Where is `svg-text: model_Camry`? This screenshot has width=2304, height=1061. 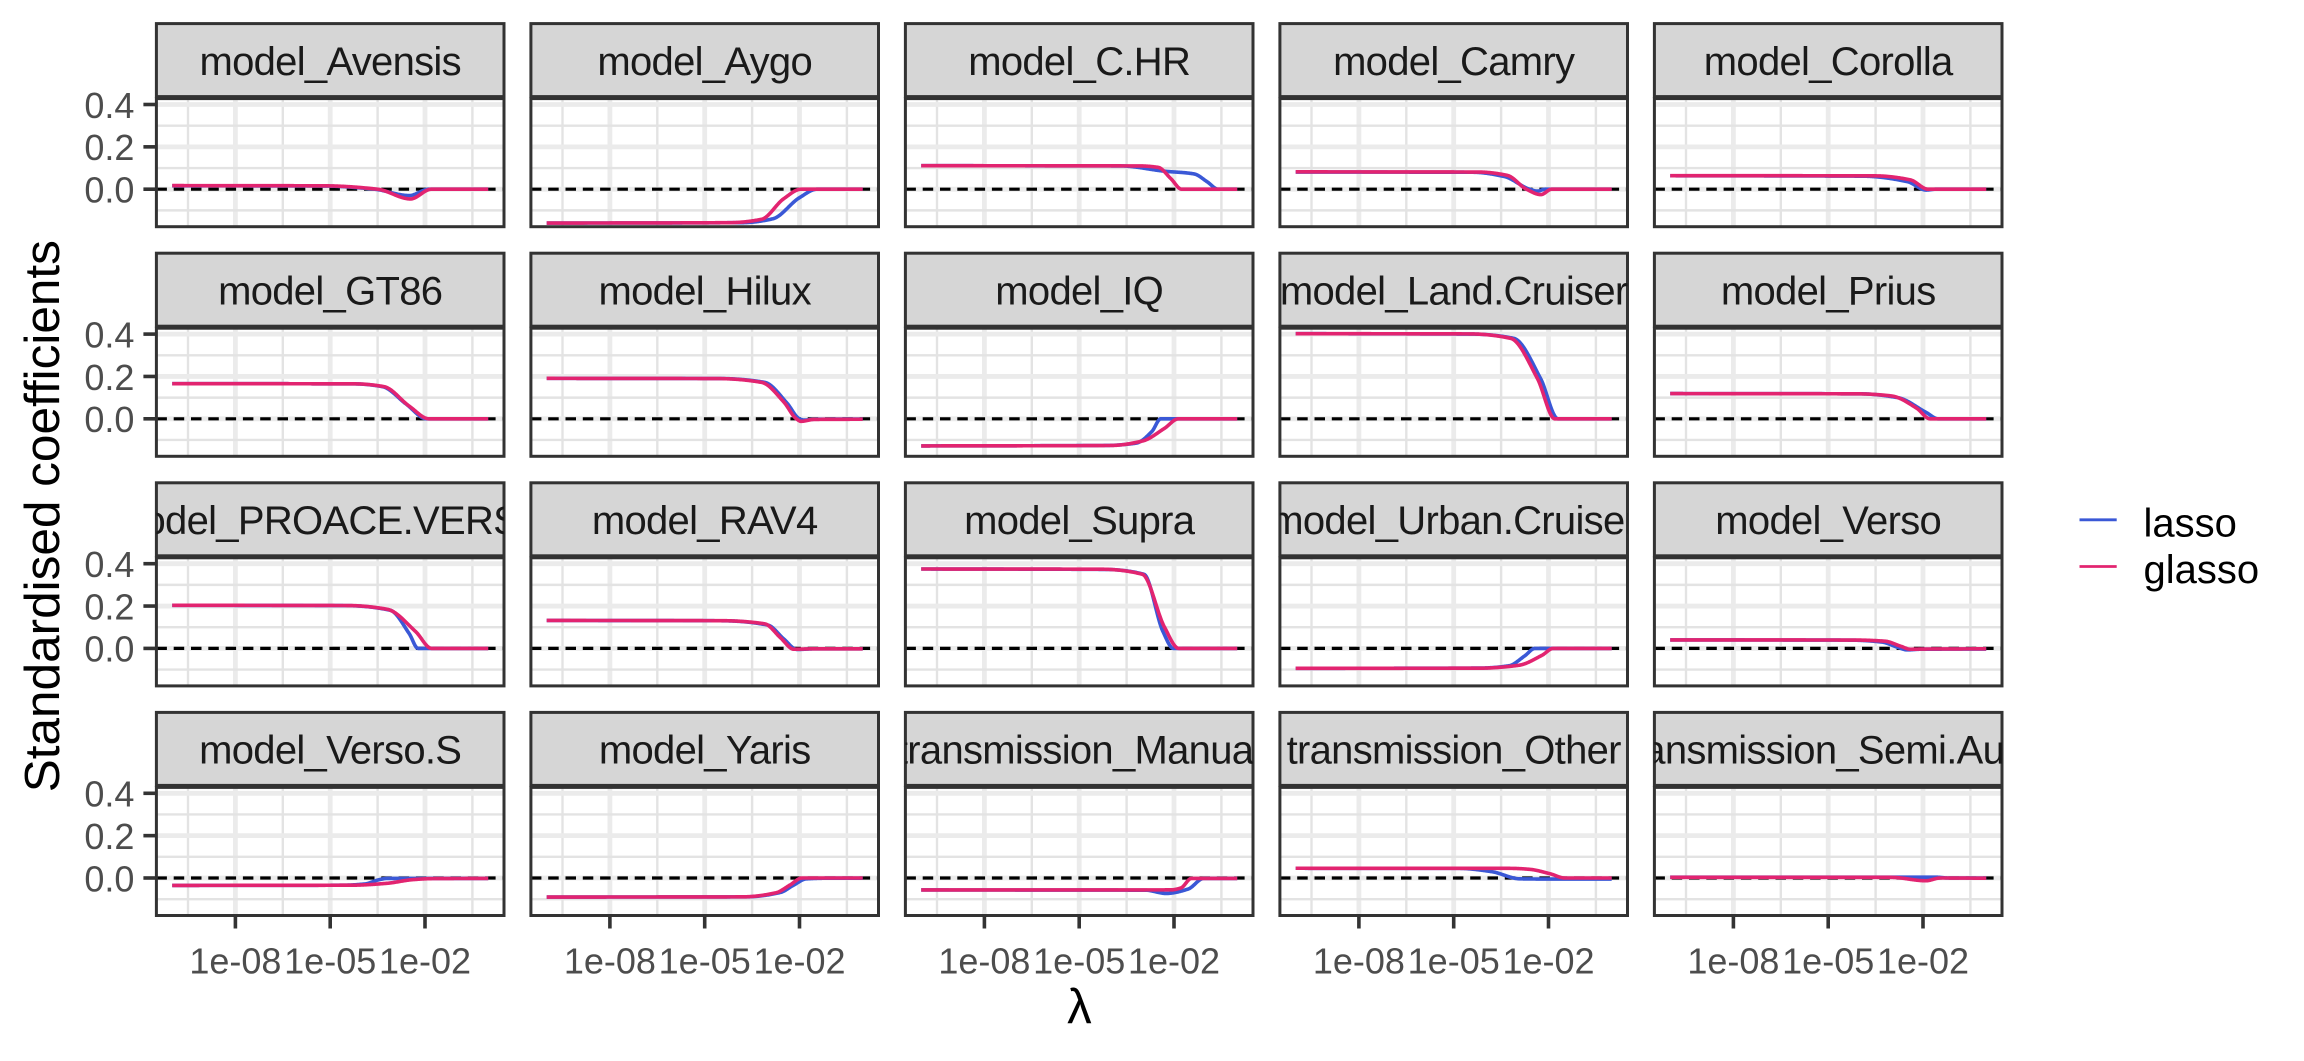
svg-text: model_Camry is located at coordinates (1454, 62).